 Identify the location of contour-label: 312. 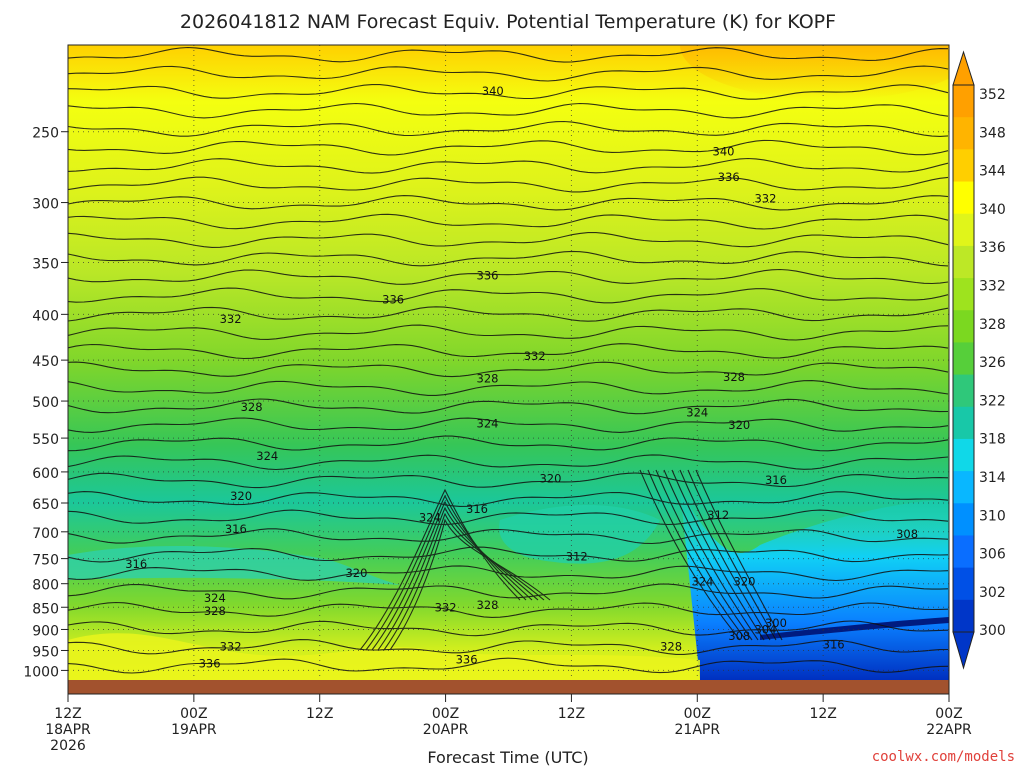
(718, 515).